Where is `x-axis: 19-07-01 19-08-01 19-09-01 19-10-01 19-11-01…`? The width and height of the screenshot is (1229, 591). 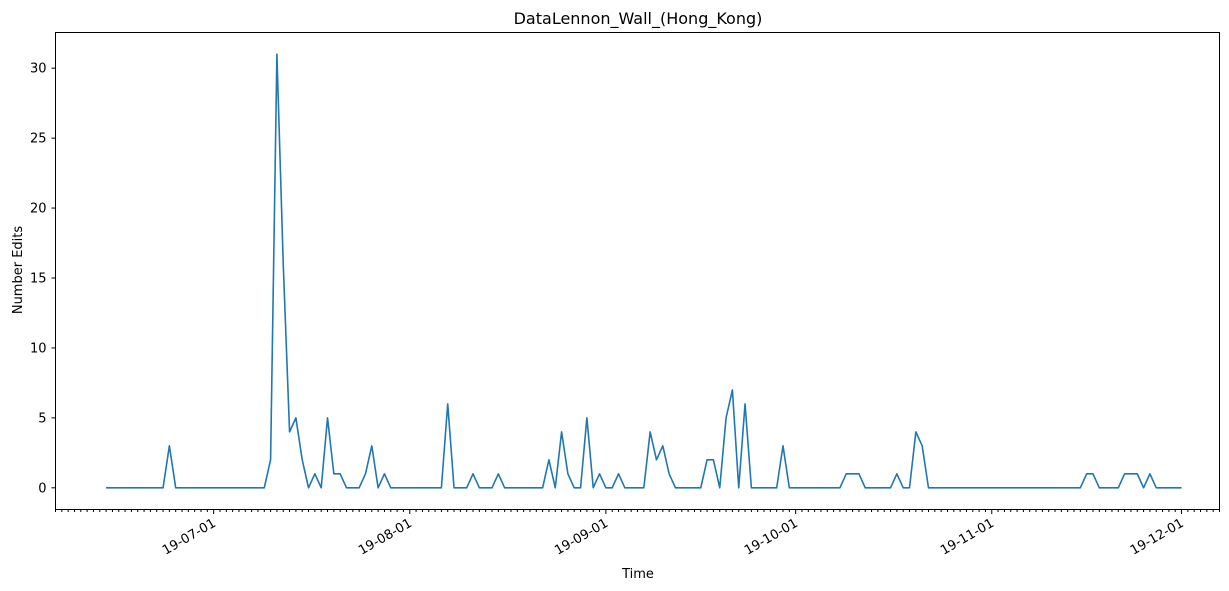 x-axis: 19-07-01 19-08-01 19-09-01 19-10-01 19-11-01… is located at coordinates (637, 533).